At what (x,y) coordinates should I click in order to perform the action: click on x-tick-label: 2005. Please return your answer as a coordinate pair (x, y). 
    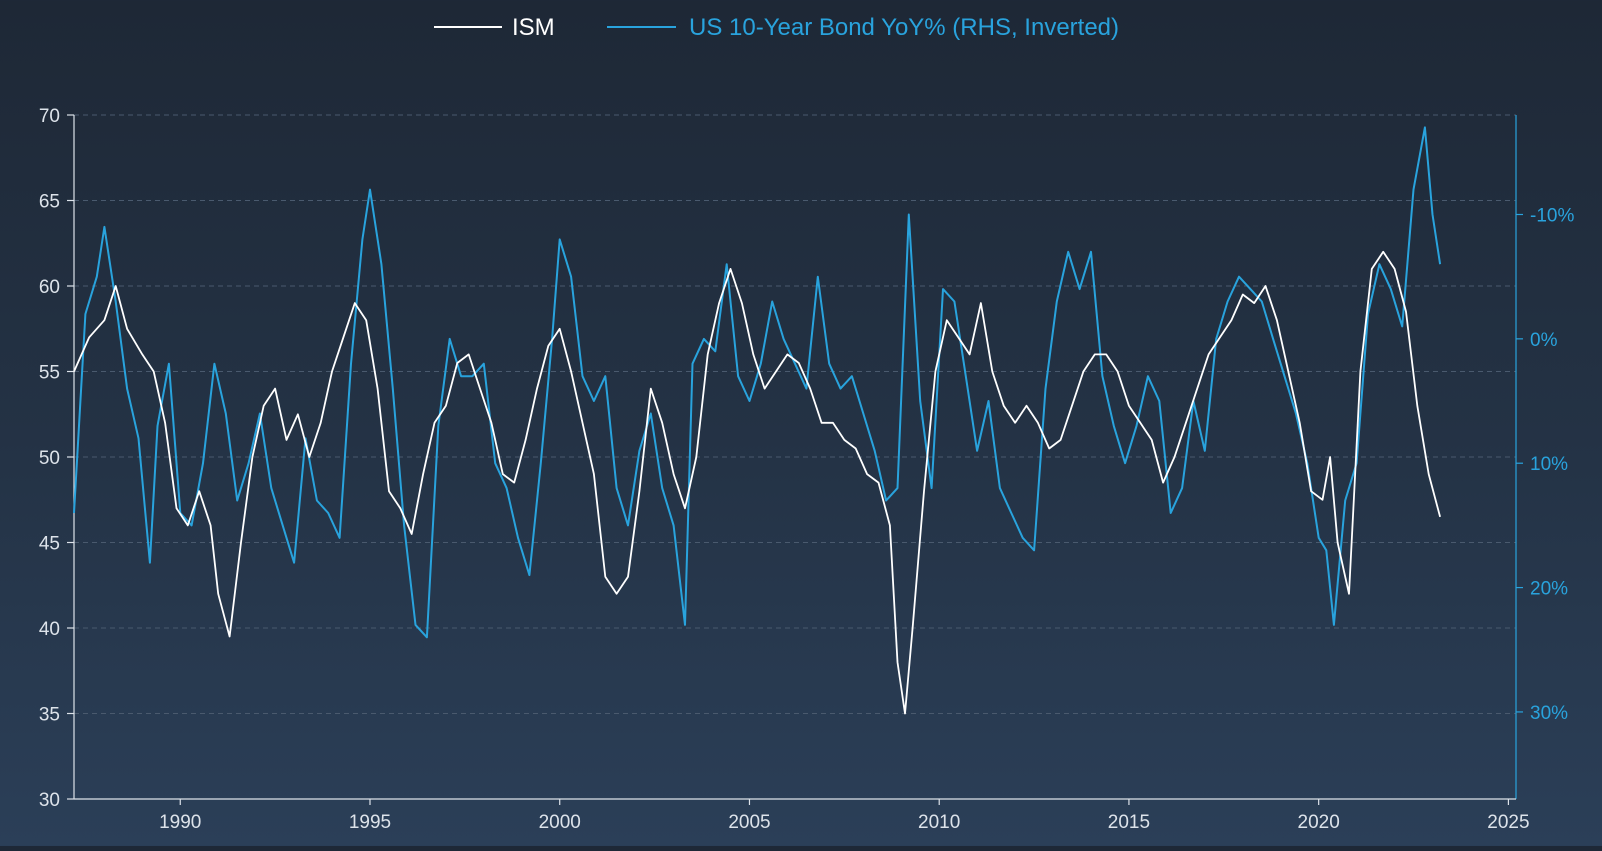
    Looking at the image, I should click on (749, 822).